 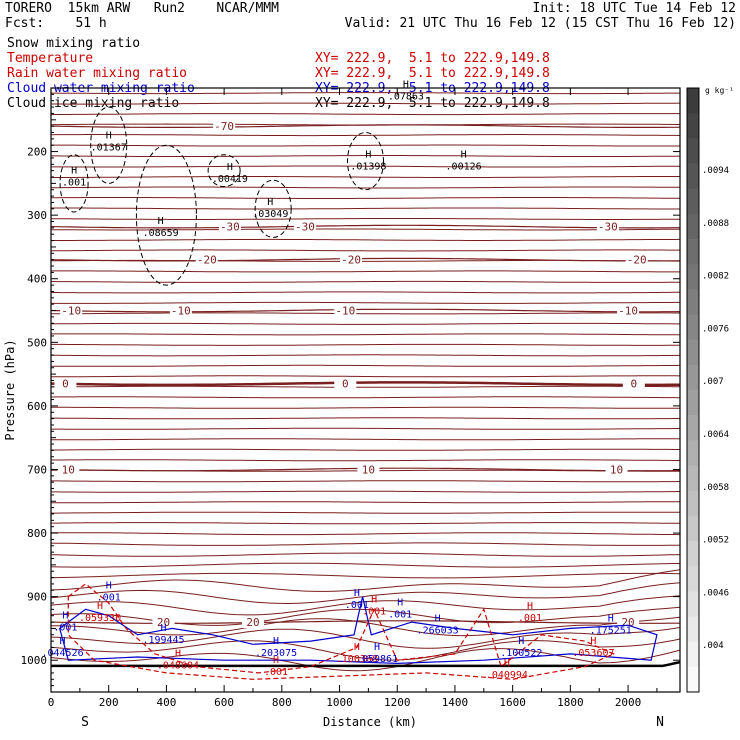 What do you see at coordinates (570, 702) in the screenshot?
I see `x-tick-label: 1800` at bounding box center [570, 702].